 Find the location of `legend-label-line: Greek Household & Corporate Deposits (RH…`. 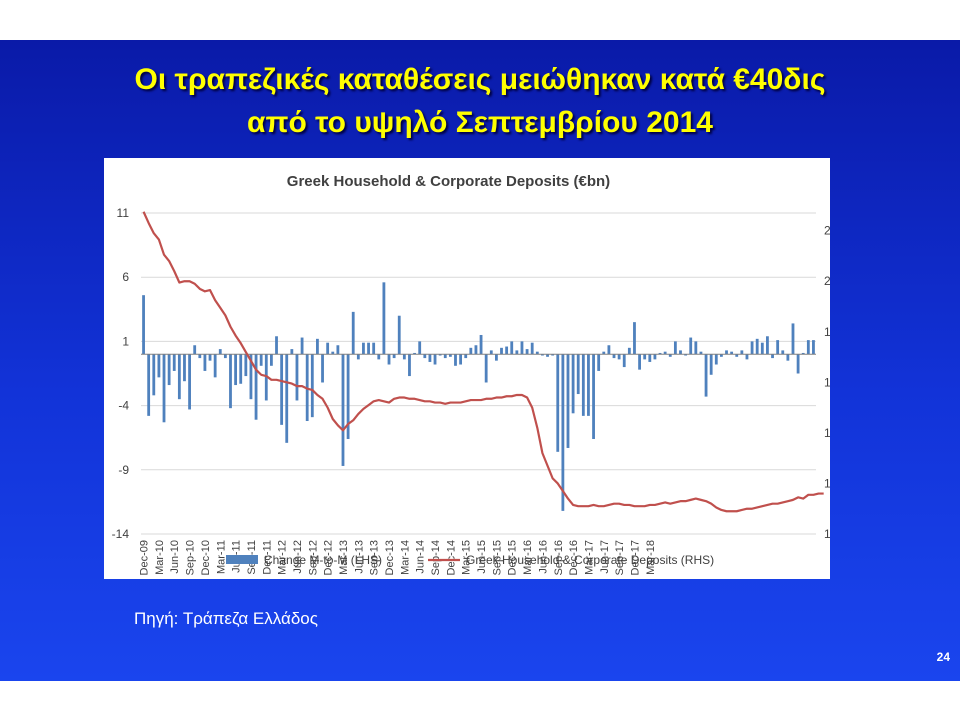

legend-label-line: Greek Household & Corporate Deposits (RH… is located at coordinates (590, 560).